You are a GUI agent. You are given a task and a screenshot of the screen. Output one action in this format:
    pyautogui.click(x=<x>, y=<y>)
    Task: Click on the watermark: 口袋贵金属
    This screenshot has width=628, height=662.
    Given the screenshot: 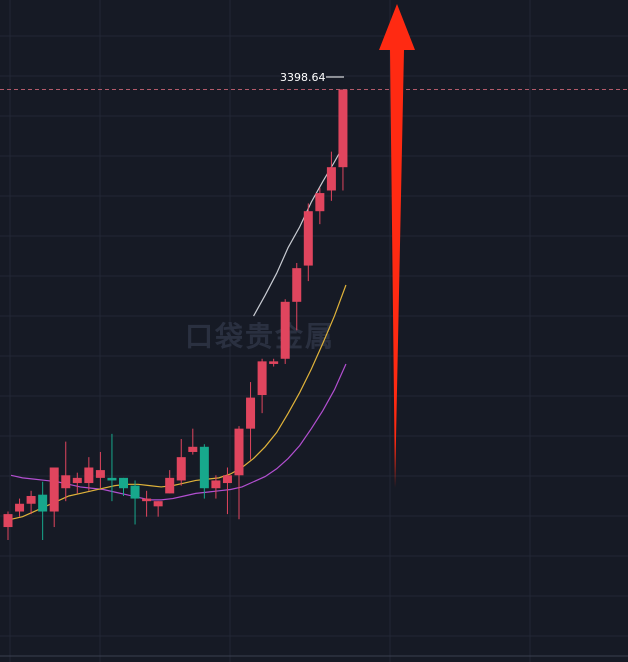 What is the action you would take?
    pyautogui.click(x=260, y=336)
    